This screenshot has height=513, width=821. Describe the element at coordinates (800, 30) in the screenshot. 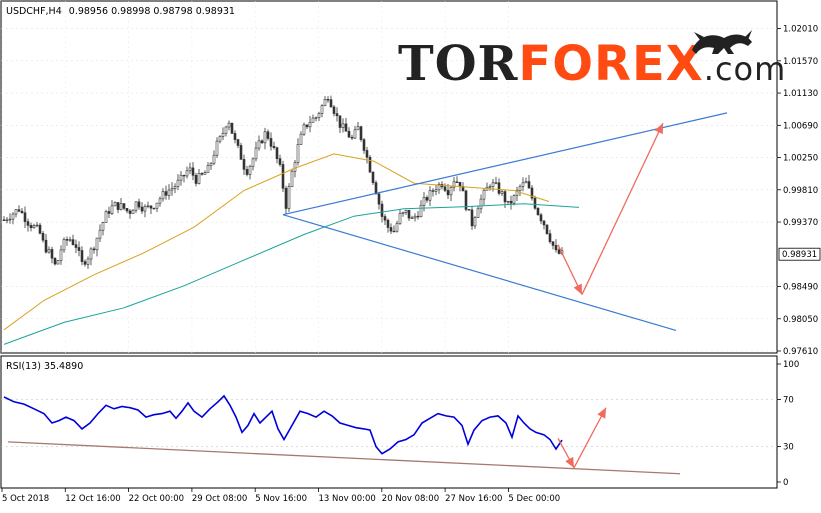

I see `price-tick-label: 1.02010` at that location.